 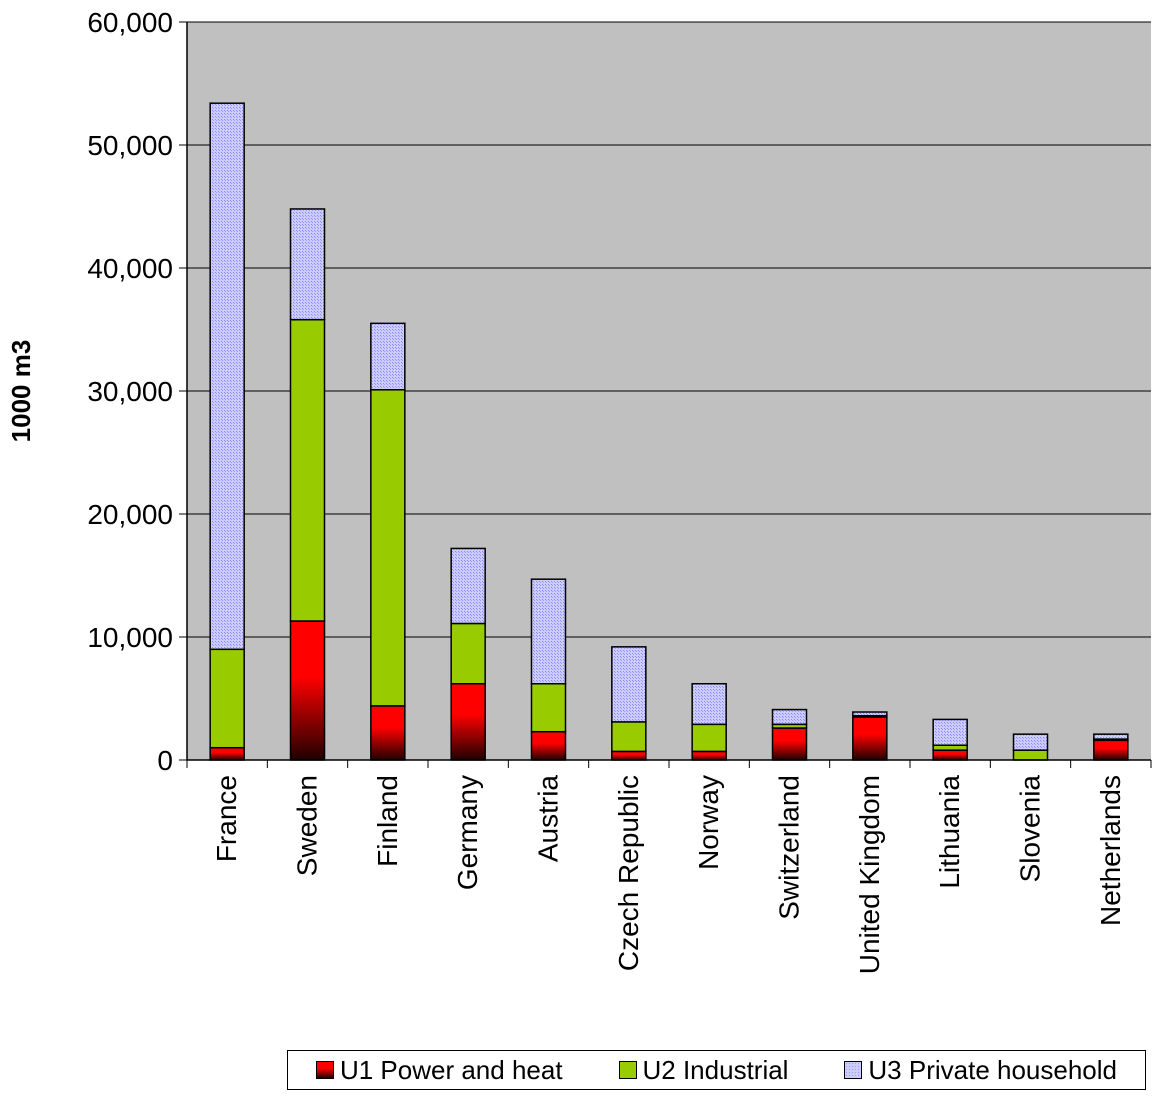 What do you see at coordinates (130, 268) in the screenshot?
I see `y-tick-label: 40,000` at bounding box center [130, 268].